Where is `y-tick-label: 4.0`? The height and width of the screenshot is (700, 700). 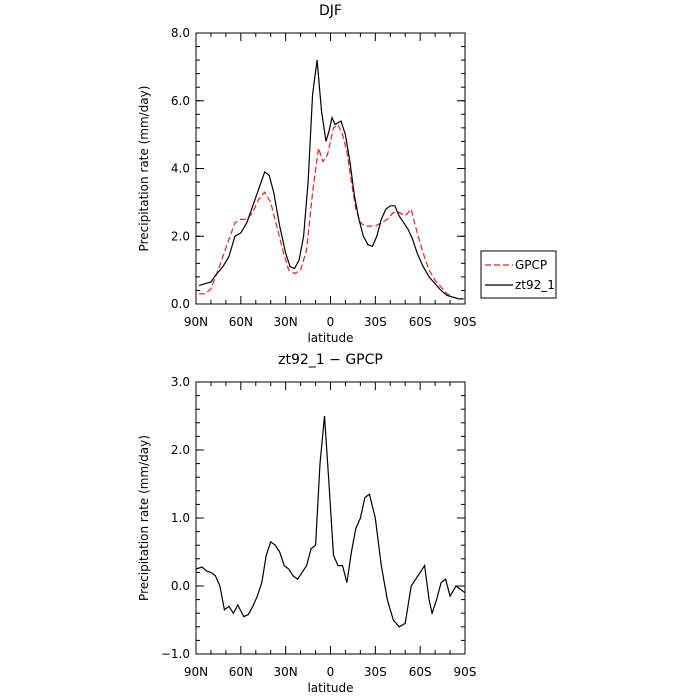 y-tick-label: 4.0 is located at coordinates (180, 169).